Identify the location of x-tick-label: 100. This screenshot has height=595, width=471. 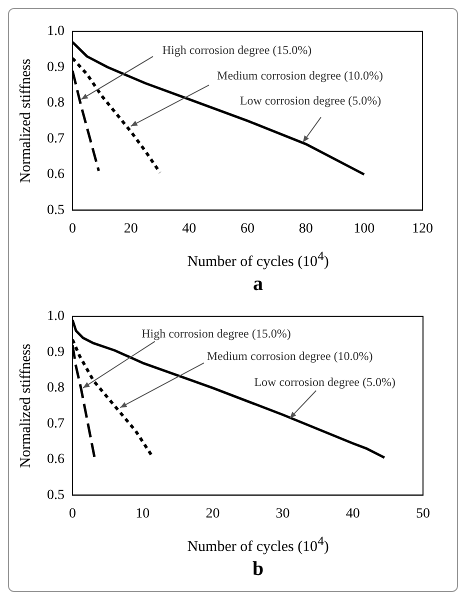
(364, 228).